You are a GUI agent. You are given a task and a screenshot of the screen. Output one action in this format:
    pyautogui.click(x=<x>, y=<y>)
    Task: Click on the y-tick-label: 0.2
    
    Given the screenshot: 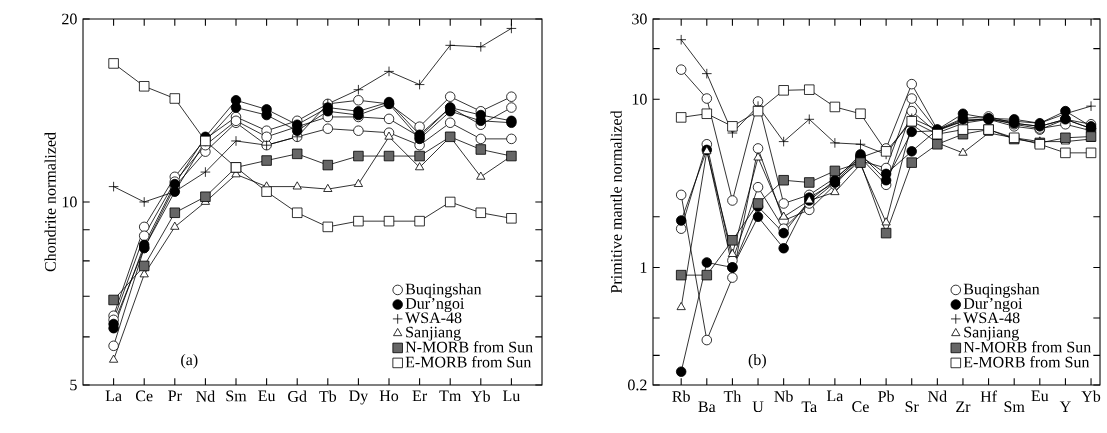 What is the action you would take?
    pyautogui.click(x=637, y=385)
    